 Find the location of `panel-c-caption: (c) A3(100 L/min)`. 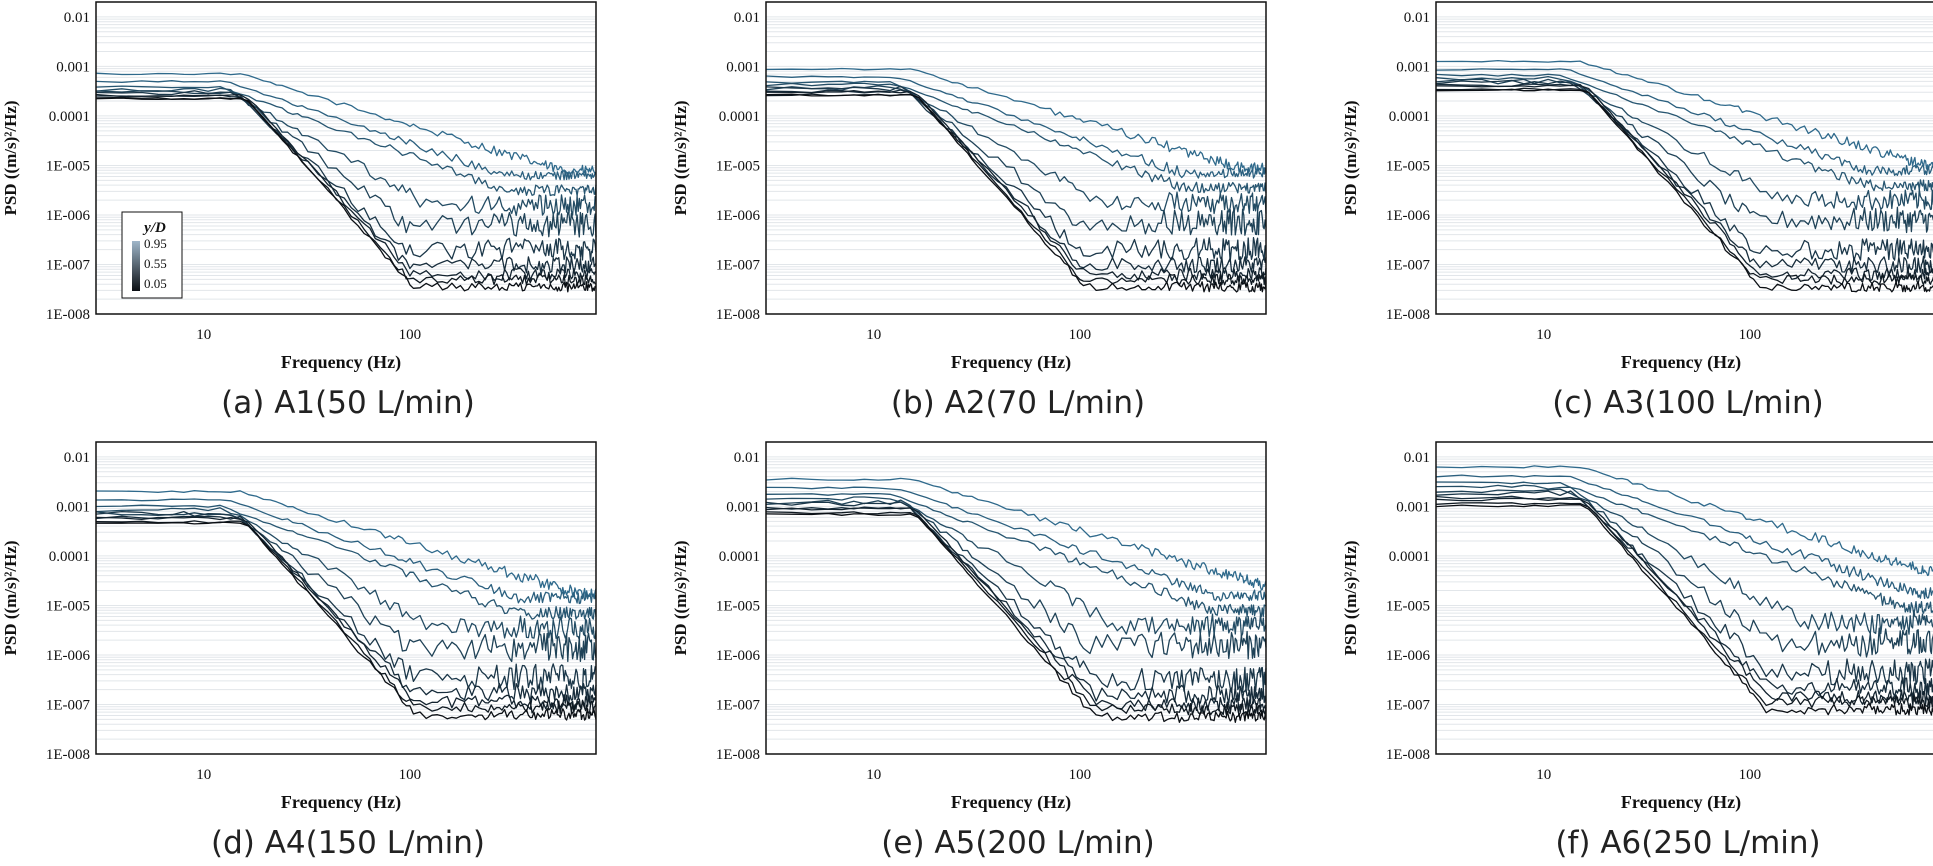

panel-c-caption: (c) A3(100 L/min) is located at coordinates (1688, 403).